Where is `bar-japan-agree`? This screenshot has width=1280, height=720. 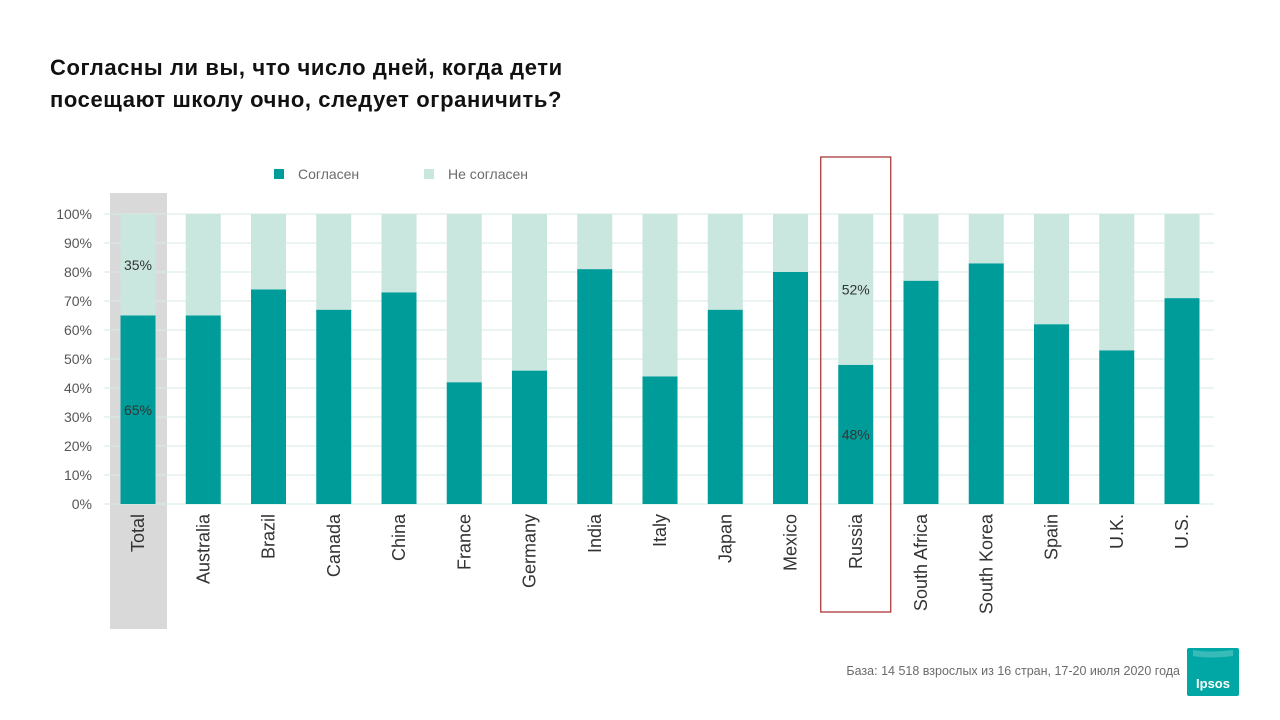 bar-japan-agree is located at coordinates (725, 406).